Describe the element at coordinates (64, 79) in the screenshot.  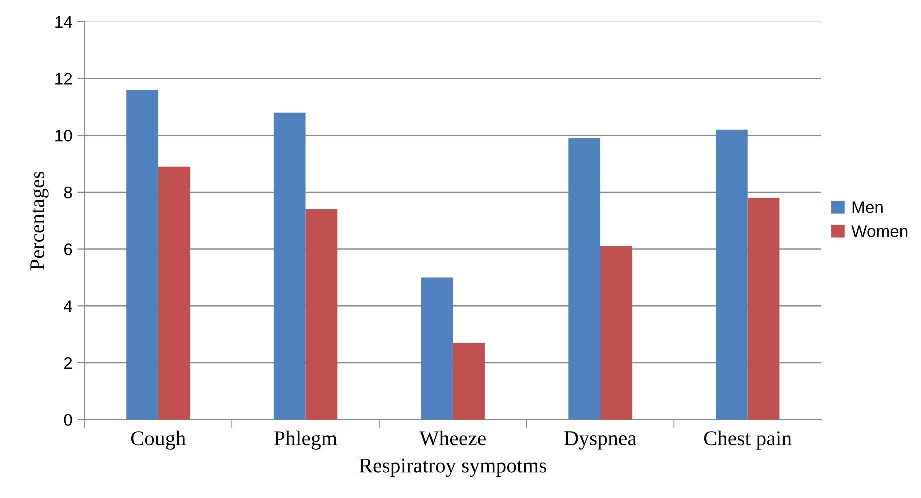
I see `y-tick-label: 12` at that location.